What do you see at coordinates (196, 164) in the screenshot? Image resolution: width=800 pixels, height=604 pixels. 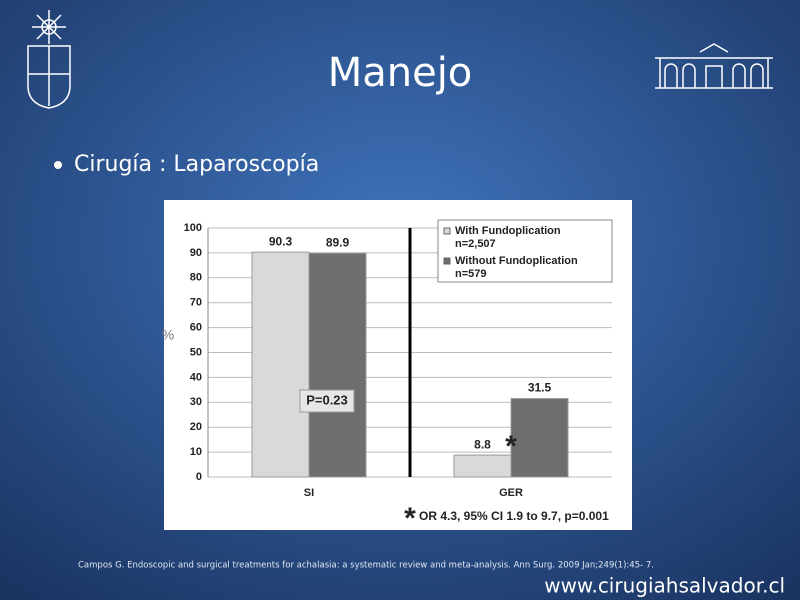 I see `bullet-text: Cirugía : Laparoscopía` at bounding box center [196, 164].